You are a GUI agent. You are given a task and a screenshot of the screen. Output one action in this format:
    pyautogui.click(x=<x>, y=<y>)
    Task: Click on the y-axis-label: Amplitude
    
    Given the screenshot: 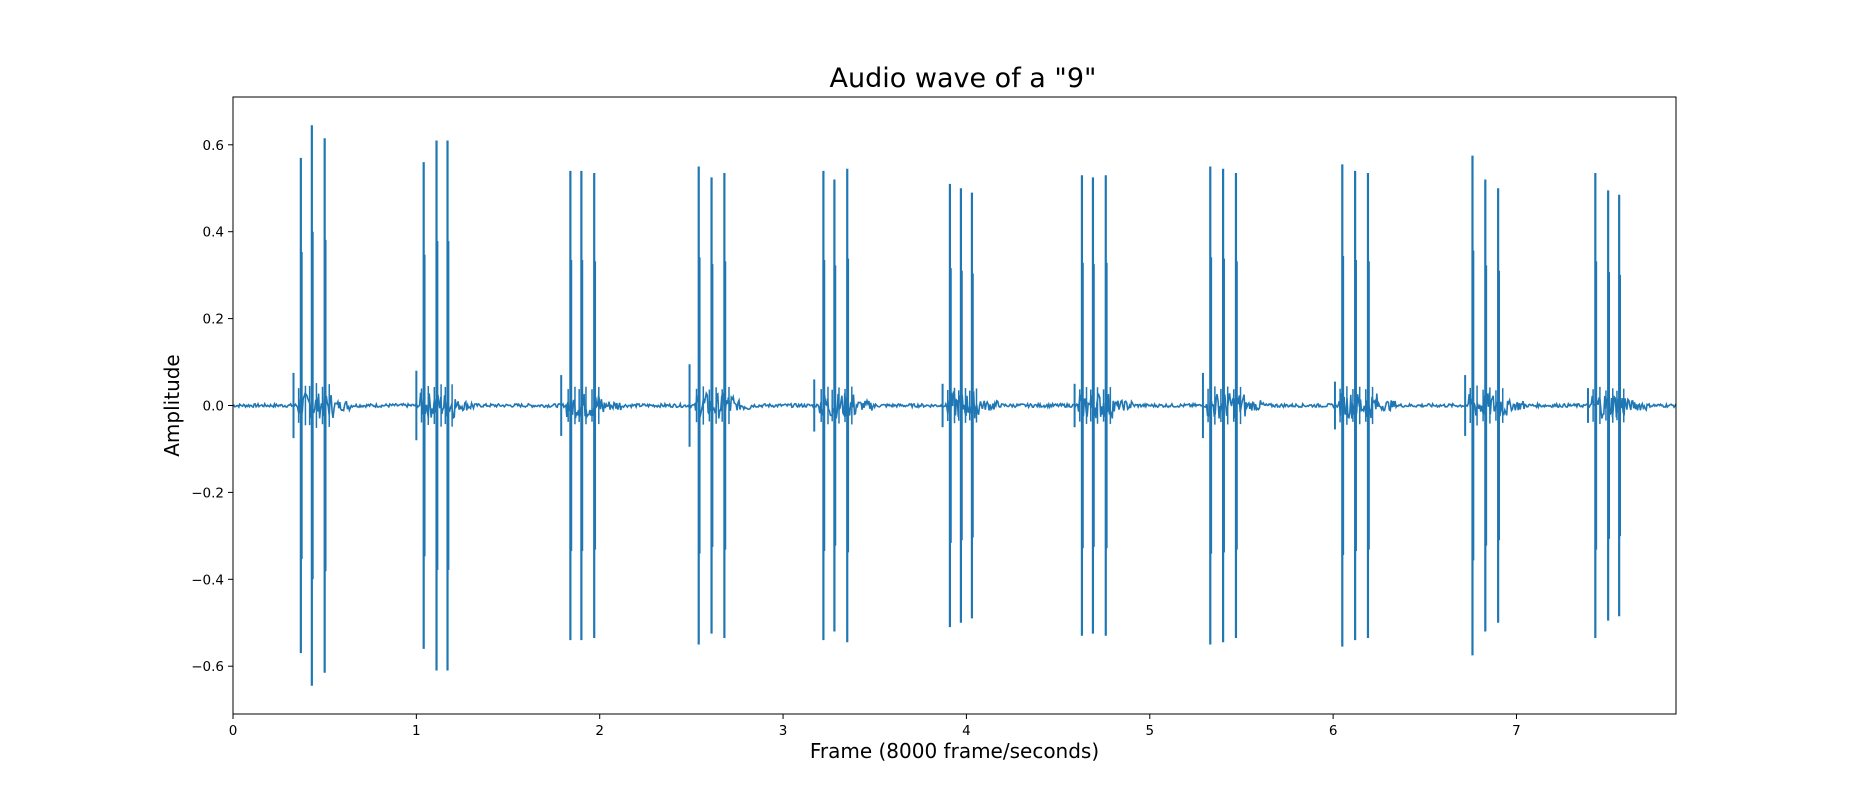 What is the action you would take?
    pyautogui.click(x=172, y=405)
    